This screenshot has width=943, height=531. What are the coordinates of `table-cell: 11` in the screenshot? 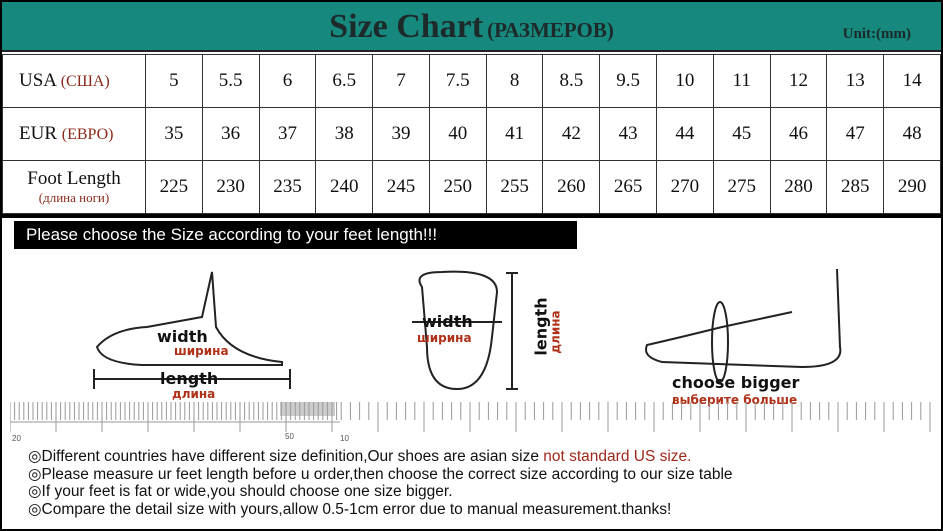 It's located at (741, 81).